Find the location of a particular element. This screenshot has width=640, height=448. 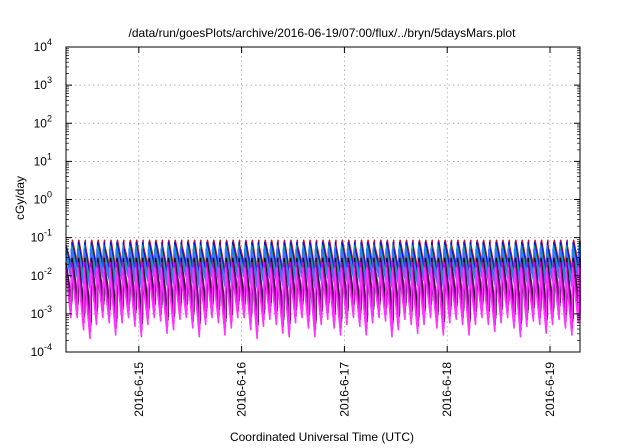

y-tick-label: 10⁰ is located at coordinates (43, 198).